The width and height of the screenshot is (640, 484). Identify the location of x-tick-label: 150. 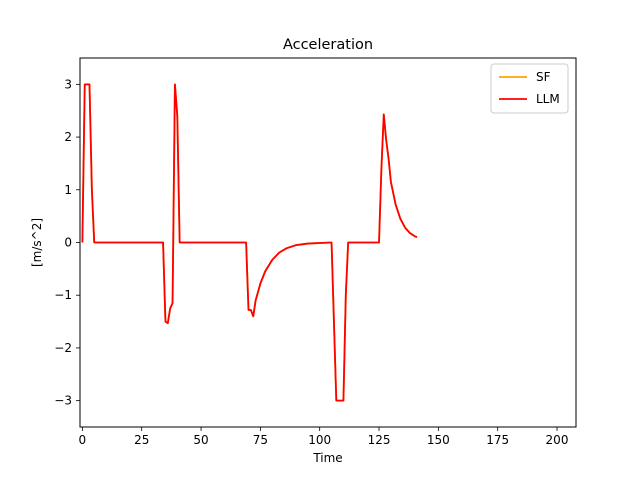
(438, 440).